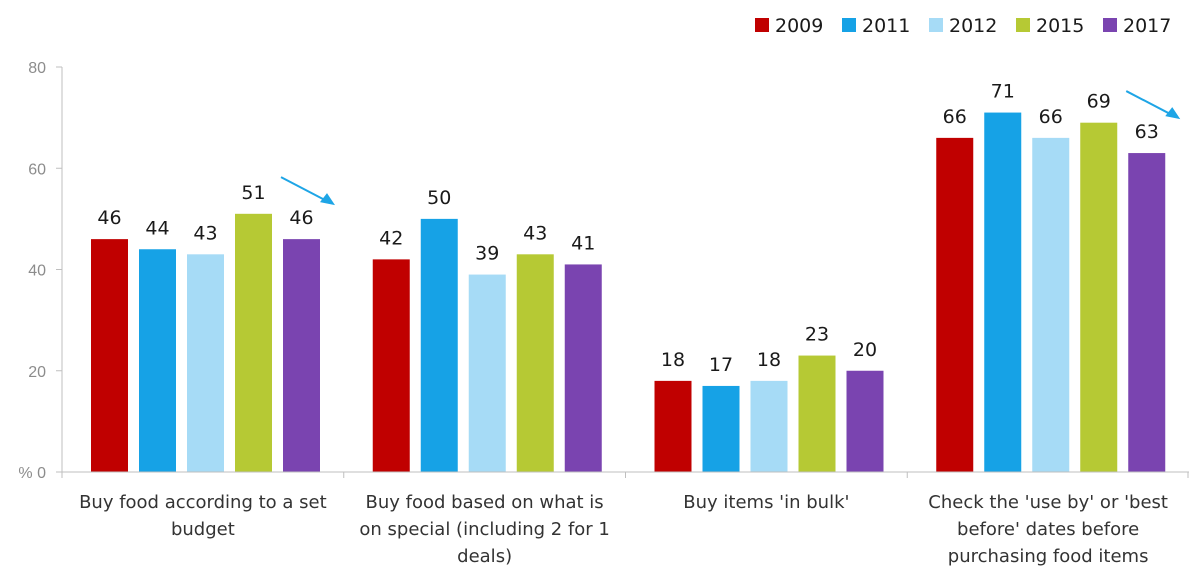  What do you see at coordinates (936, 25) in the screenshot?
I see `legend-swatch-2012` at bounding box center [936, 25].